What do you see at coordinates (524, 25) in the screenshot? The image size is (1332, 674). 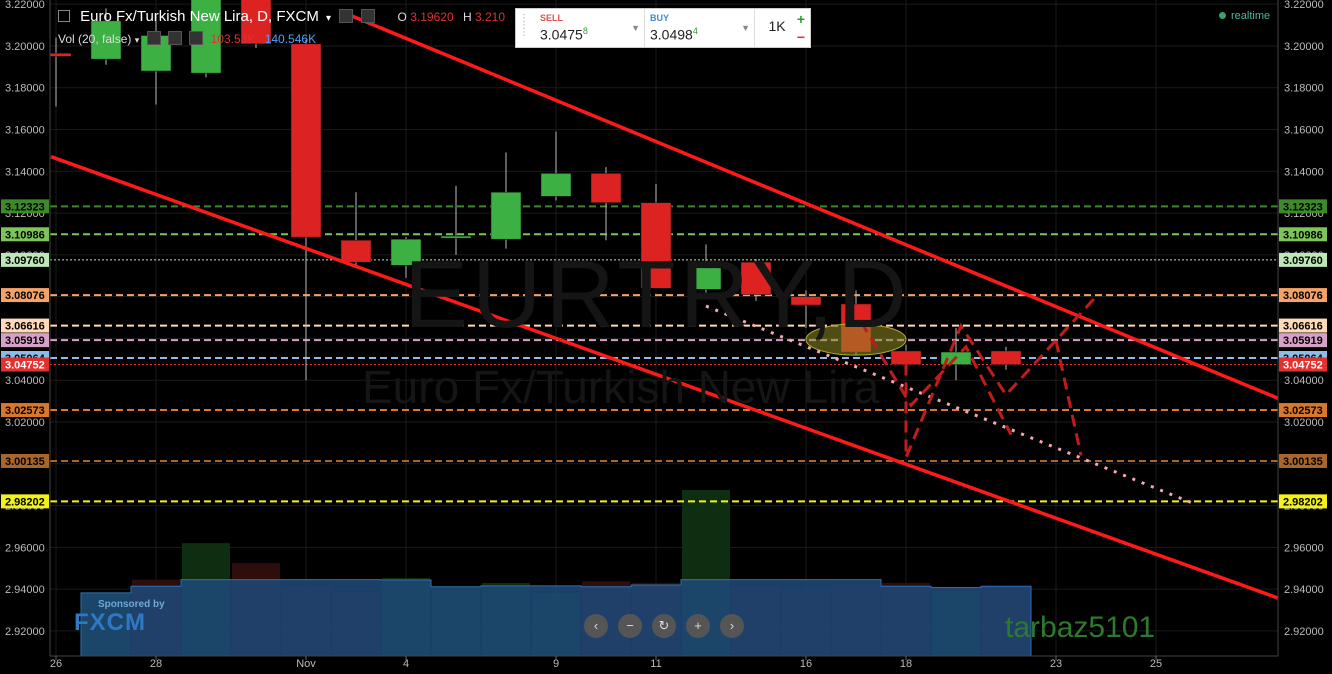 I see `drag-handle-icon: ⋮ ⋮ ⋮` at bounding box center [524, 25].